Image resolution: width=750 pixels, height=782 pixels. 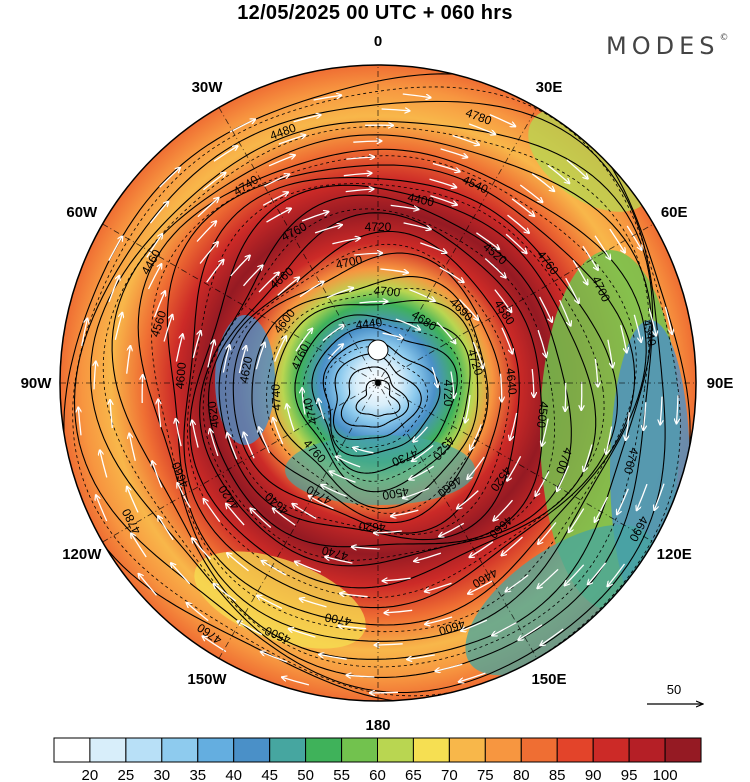 I want to click on wind-scale: 50, so click(x=675, y=693).